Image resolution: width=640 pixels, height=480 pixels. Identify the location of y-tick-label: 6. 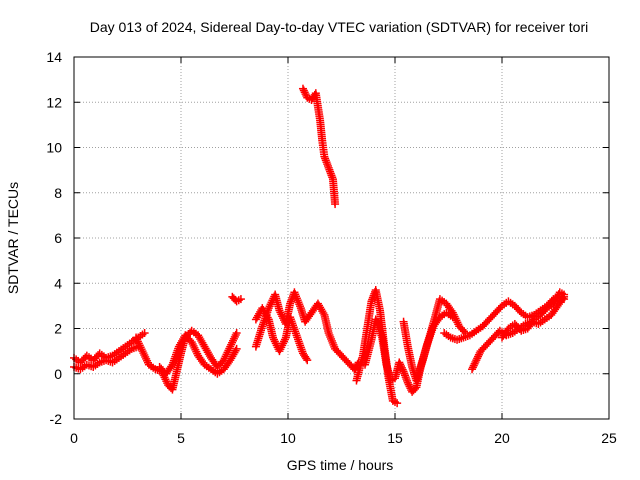
(58, 238).